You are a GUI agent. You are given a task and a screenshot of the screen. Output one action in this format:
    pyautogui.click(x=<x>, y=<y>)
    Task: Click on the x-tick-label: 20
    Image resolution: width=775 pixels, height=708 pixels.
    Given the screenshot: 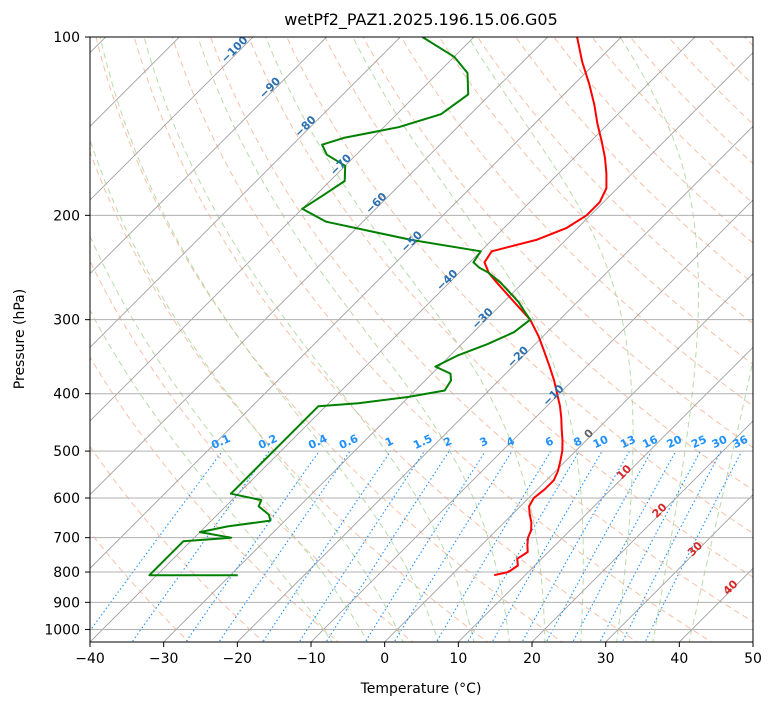 What is the action you would take?
    pyautogui.click(x=532, y=659)
    